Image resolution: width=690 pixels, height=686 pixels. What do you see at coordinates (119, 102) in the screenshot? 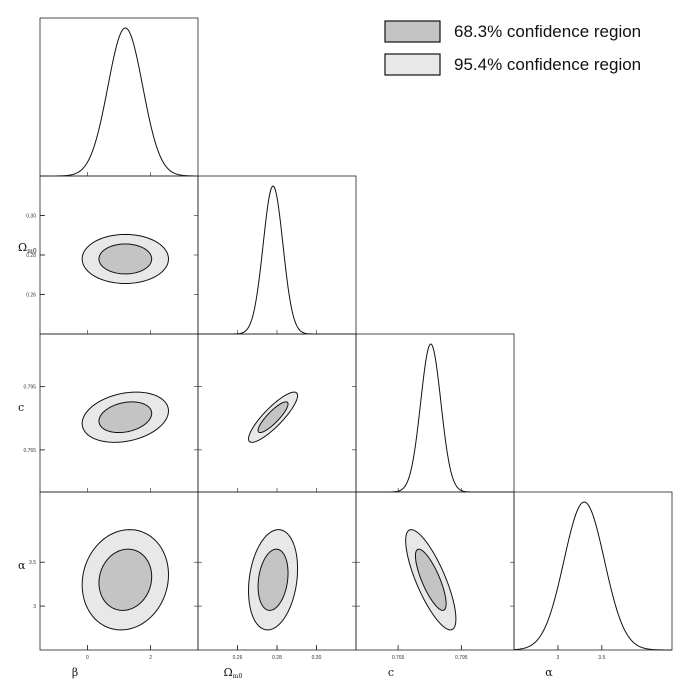
I see `marginal-curve-beta` at bounding box center [119, 102].